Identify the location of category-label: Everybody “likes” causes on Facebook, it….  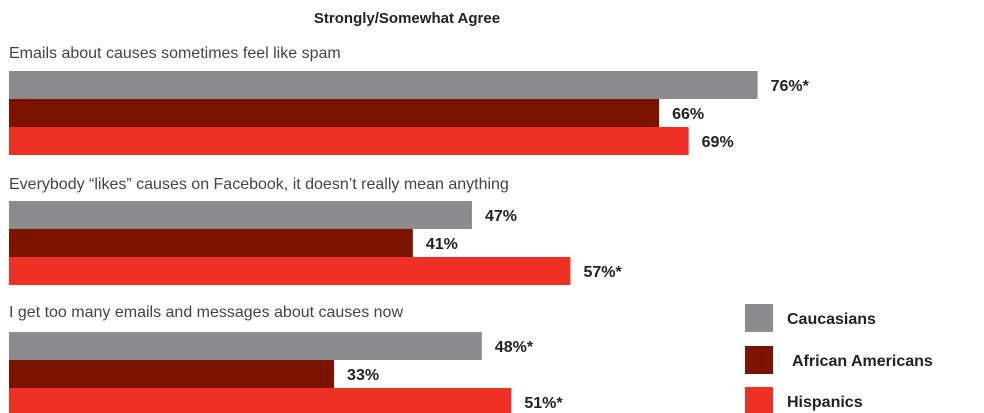
(259, 184).